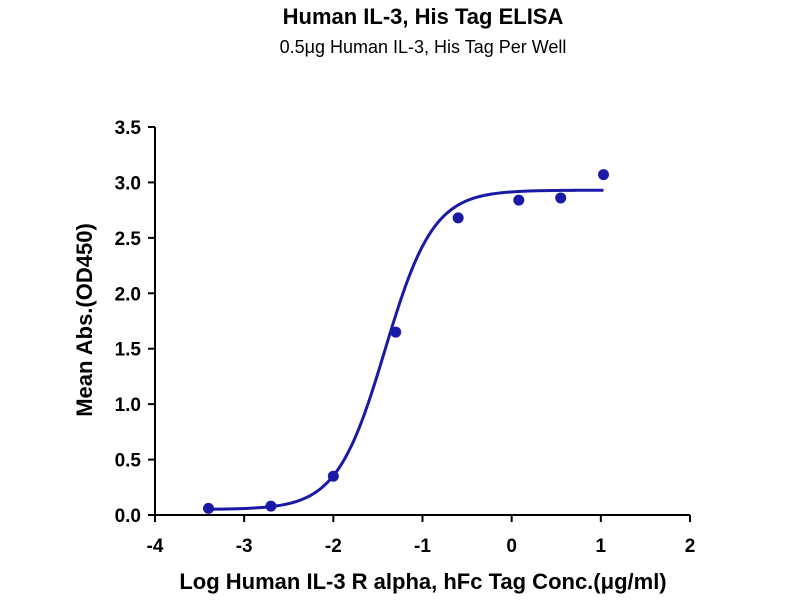 Image resolution: width=800 pixels, height=600 pixels. What do you see at coordinates (511, 546) in the screenshot?
I see `x-tick-label: 0` at bounding box center [511, 546].